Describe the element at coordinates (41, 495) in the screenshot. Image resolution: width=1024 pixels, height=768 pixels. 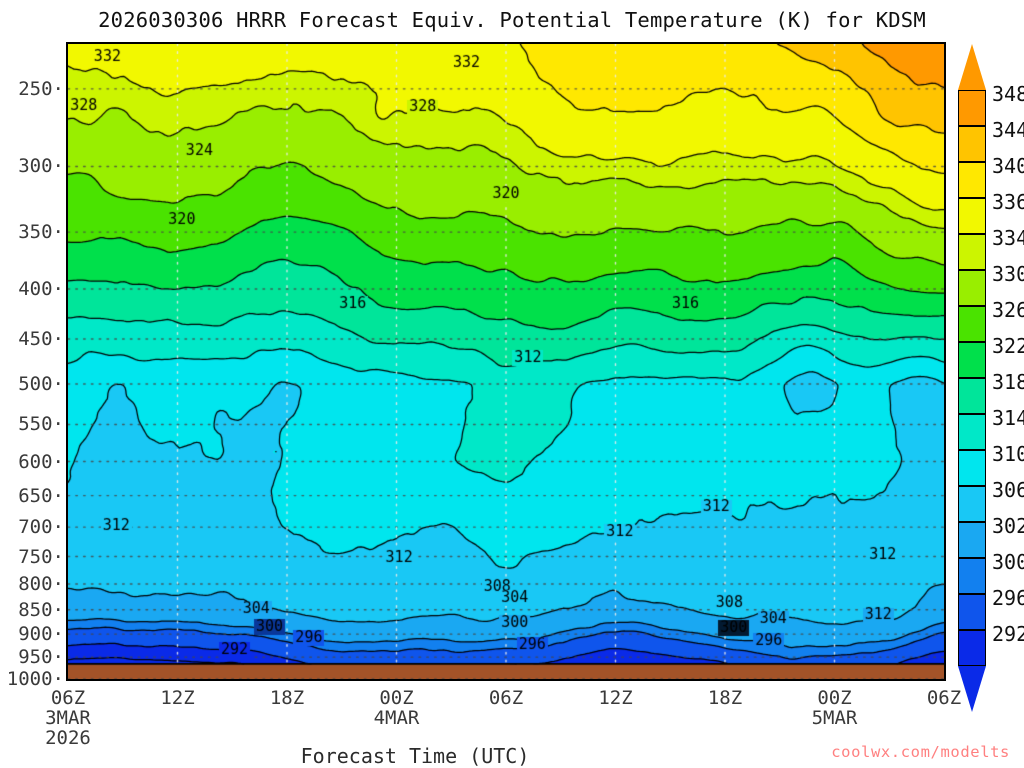
I see `y-tick-label-650: 650·` at that location.